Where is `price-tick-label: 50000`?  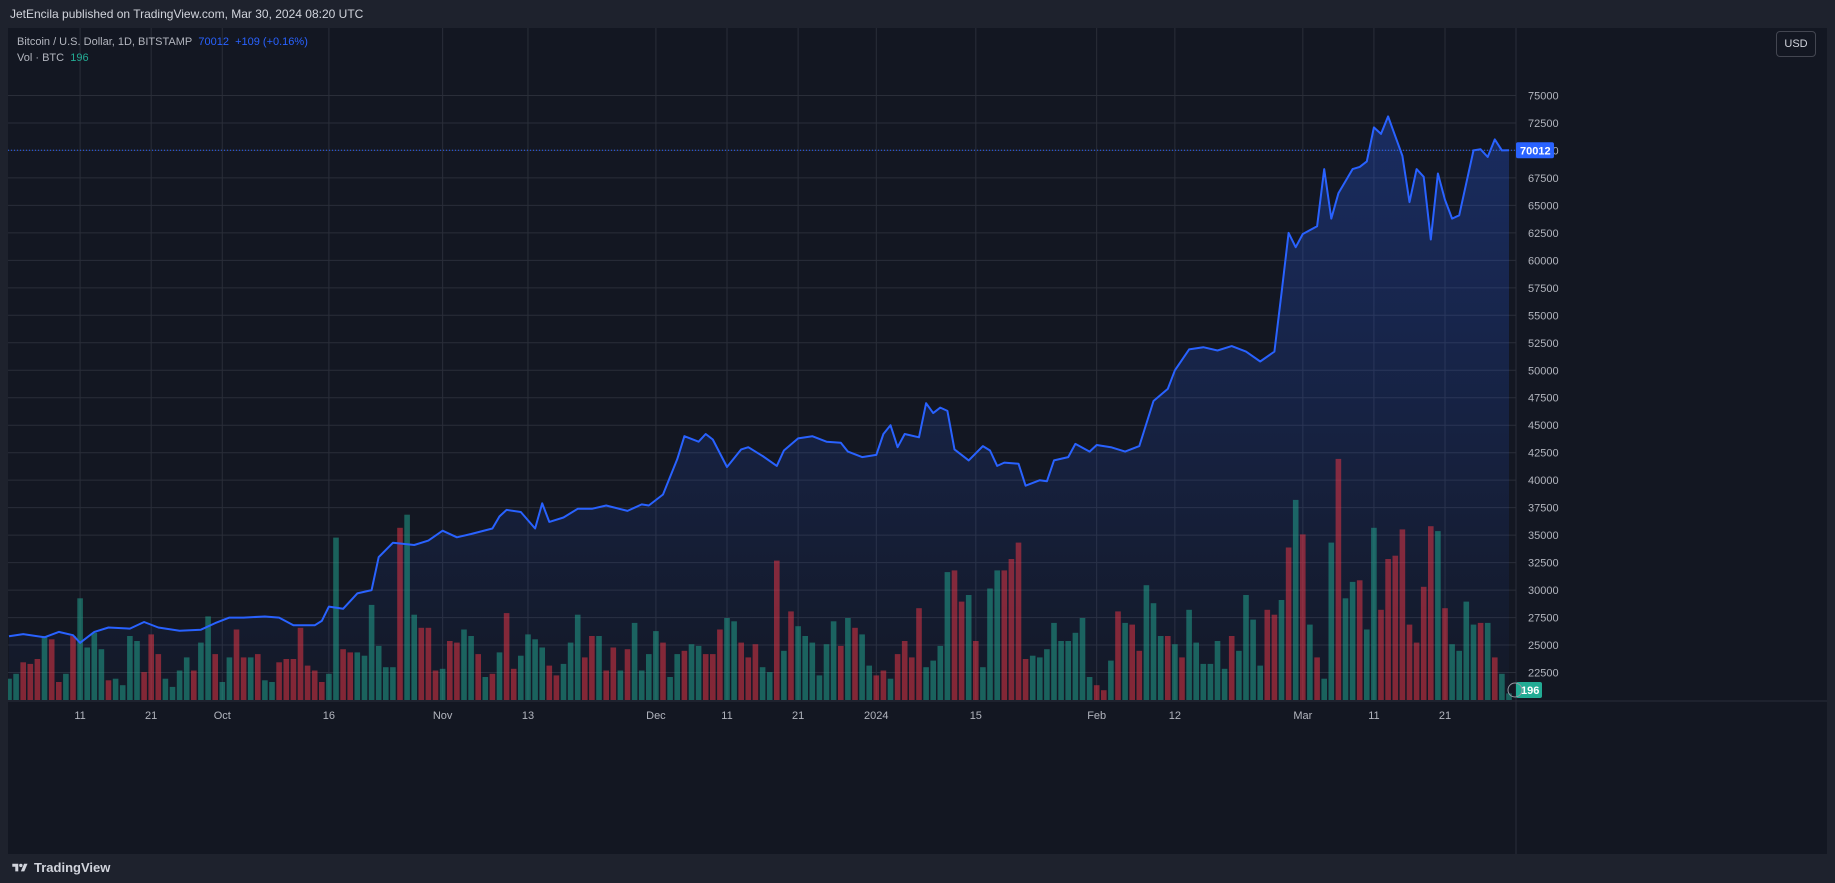
price-tick-label: 50000 is located at coordinates (1543, 371).